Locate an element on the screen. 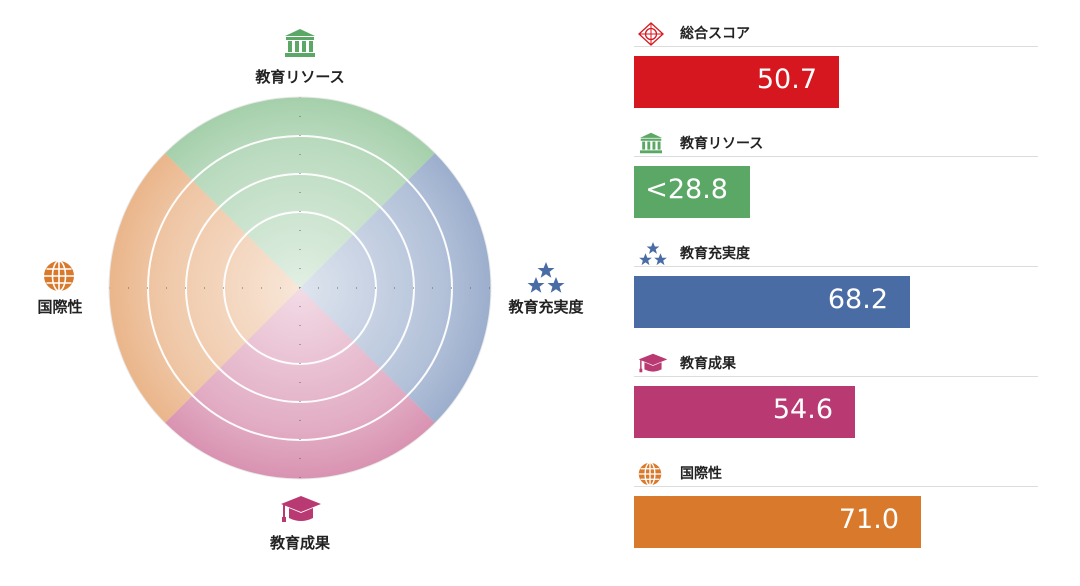 The width and height of the screenshot is (1080, 586). metric-name: 教育リソース is located at coordinates (722, 144).